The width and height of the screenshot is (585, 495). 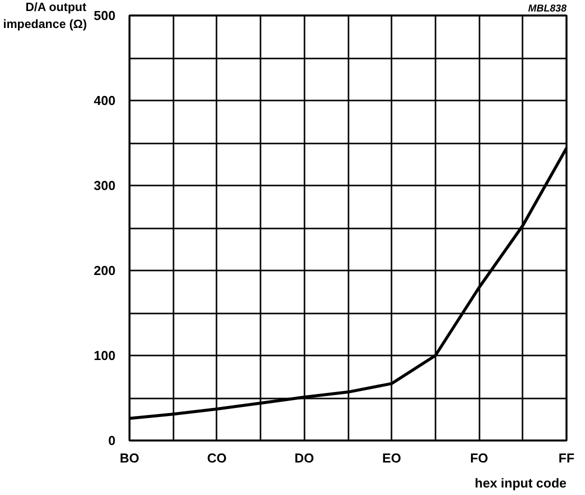 I want to click on text: MBL838, so click(x=547, y=9).